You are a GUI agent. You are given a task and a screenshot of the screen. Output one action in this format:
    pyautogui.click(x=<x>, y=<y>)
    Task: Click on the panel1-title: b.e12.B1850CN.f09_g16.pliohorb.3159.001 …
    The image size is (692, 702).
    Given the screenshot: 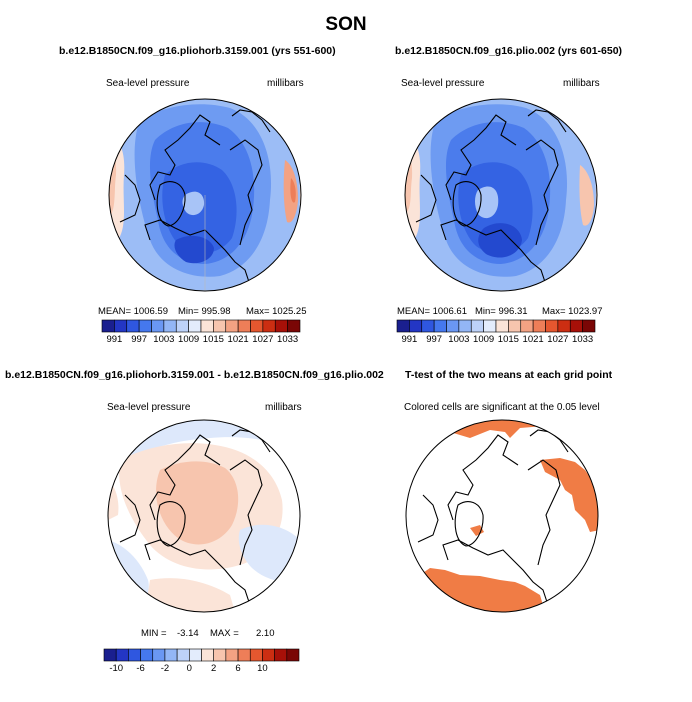 What is the action you would take?
    pyautogui.click(x=197, y=51)
    